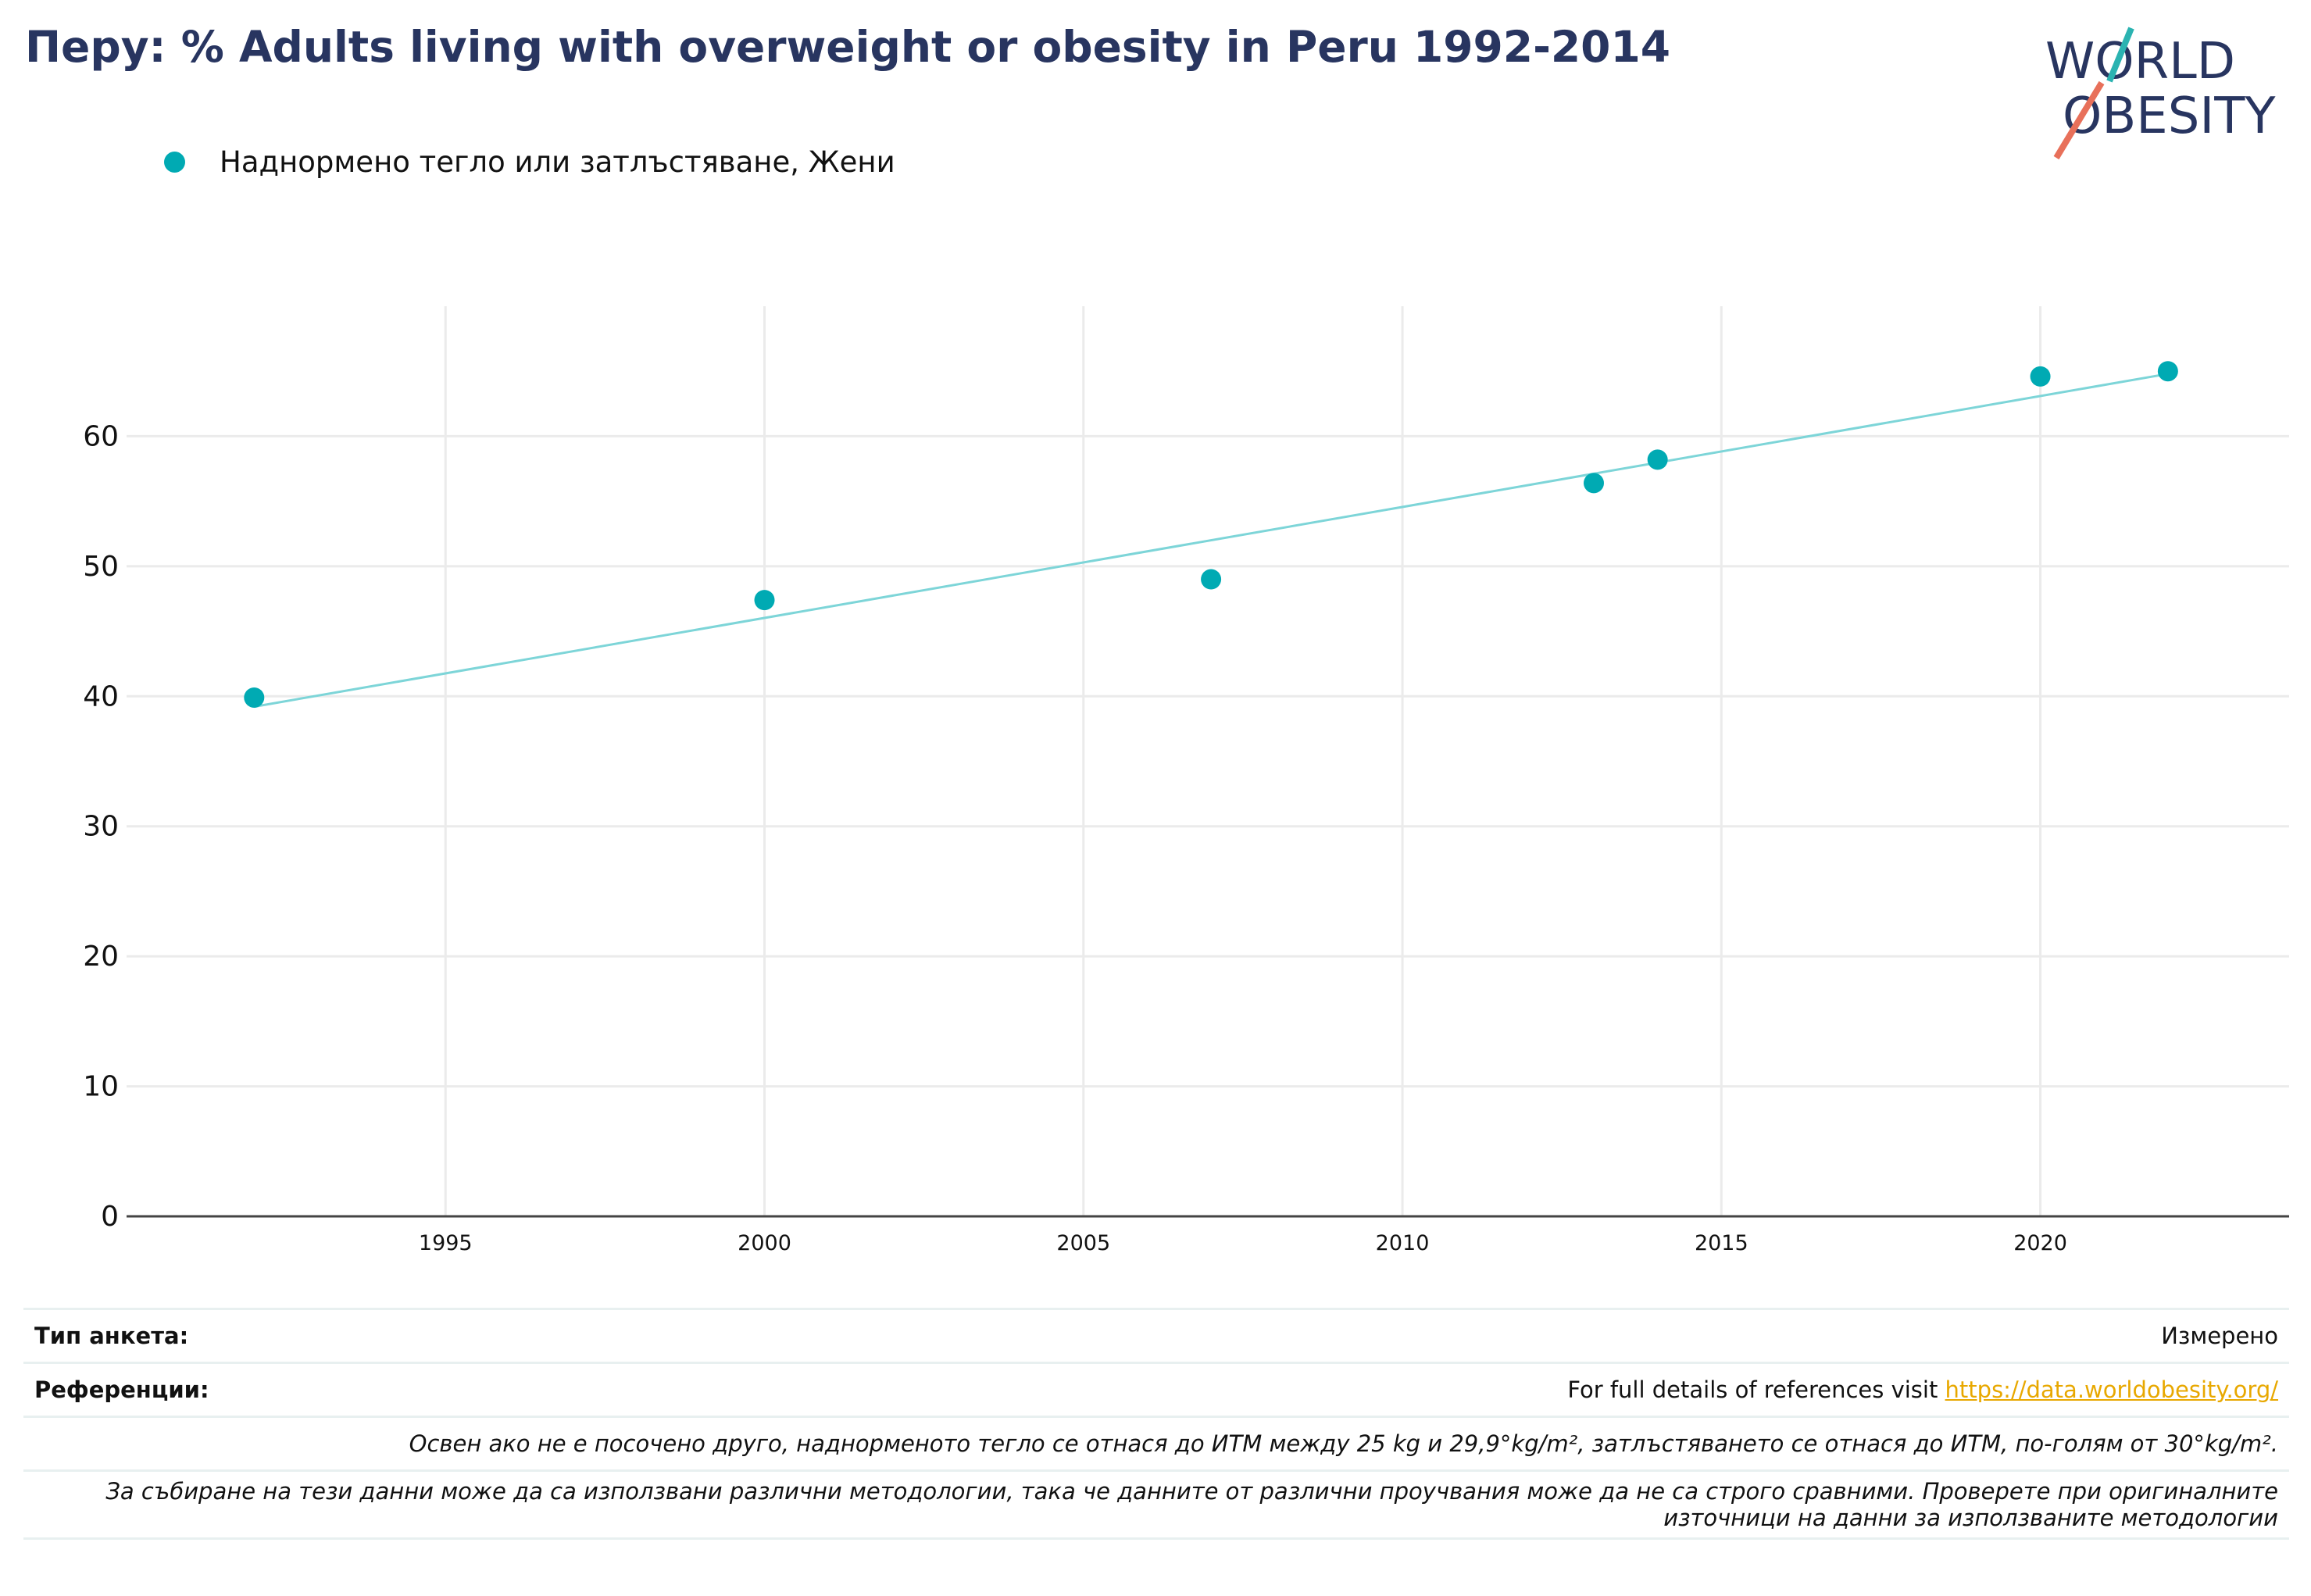 Image resolution: width=2311 pixels, height=1596 pixels. I want to click on footer-row-survey-type: Тип анкета: Измерено, so click(1156, 1335).